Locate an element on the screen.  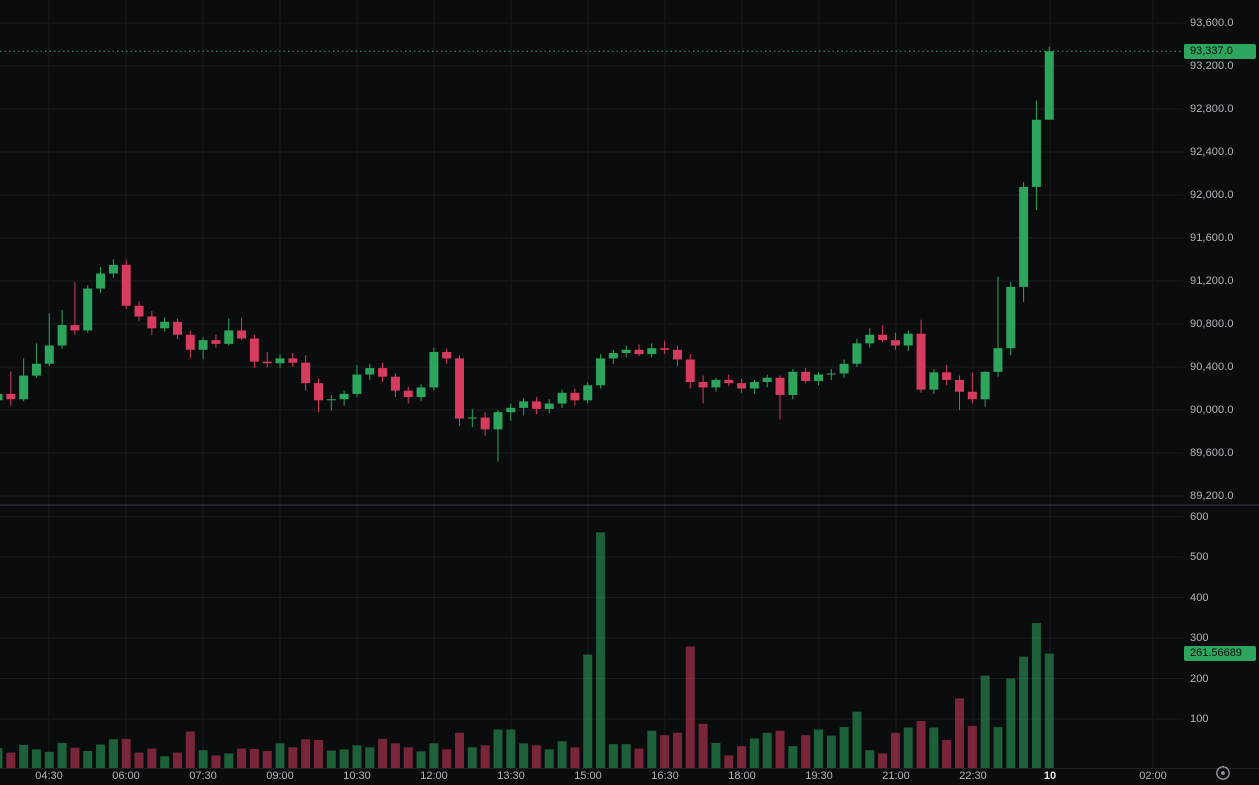
price-axis-label: 92,800.0 is located at coordinates (1212, 109).